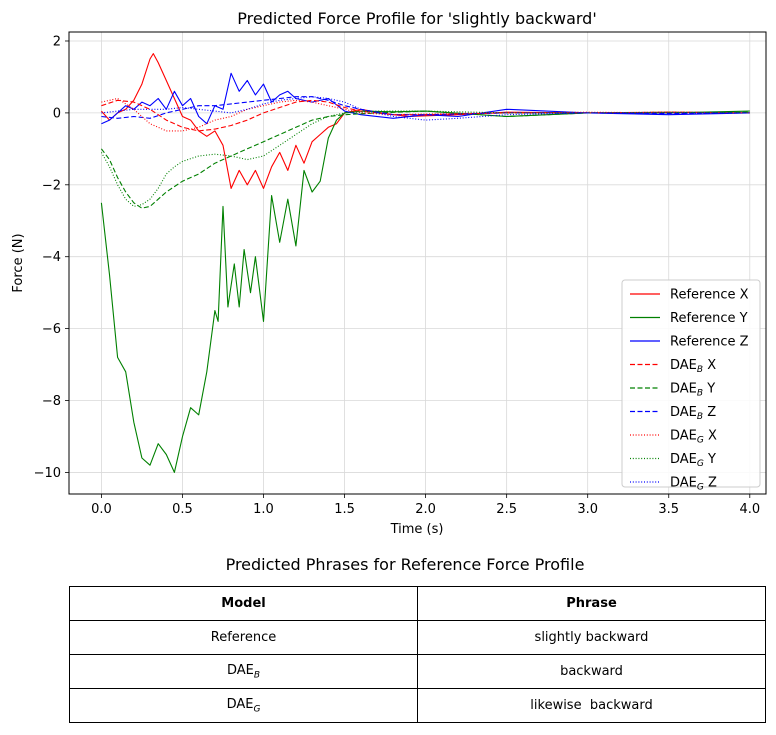 The height and width of the screenshot is (735, 776). What do you see at coordinates (18, 262) in the screenshot?
I see `y-axis-label: Force (N)` at bounding box center [18, 262].